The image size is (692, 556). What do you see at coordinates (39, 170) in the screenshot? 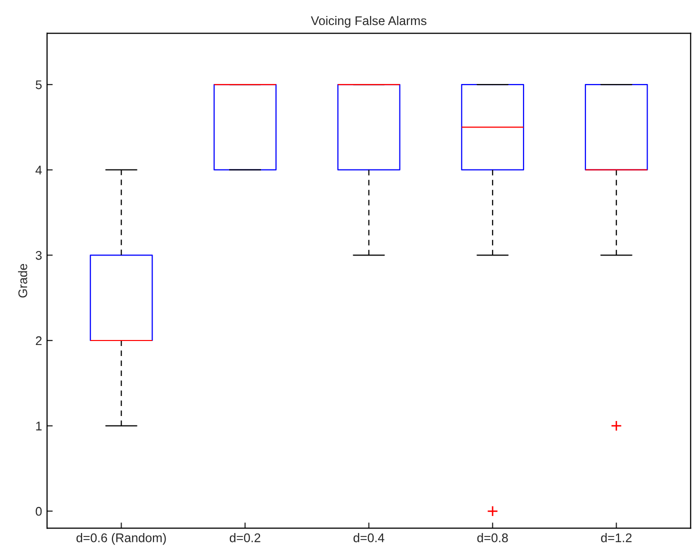
I see `y-tick-label: 4` at bounding box center [39, 170].